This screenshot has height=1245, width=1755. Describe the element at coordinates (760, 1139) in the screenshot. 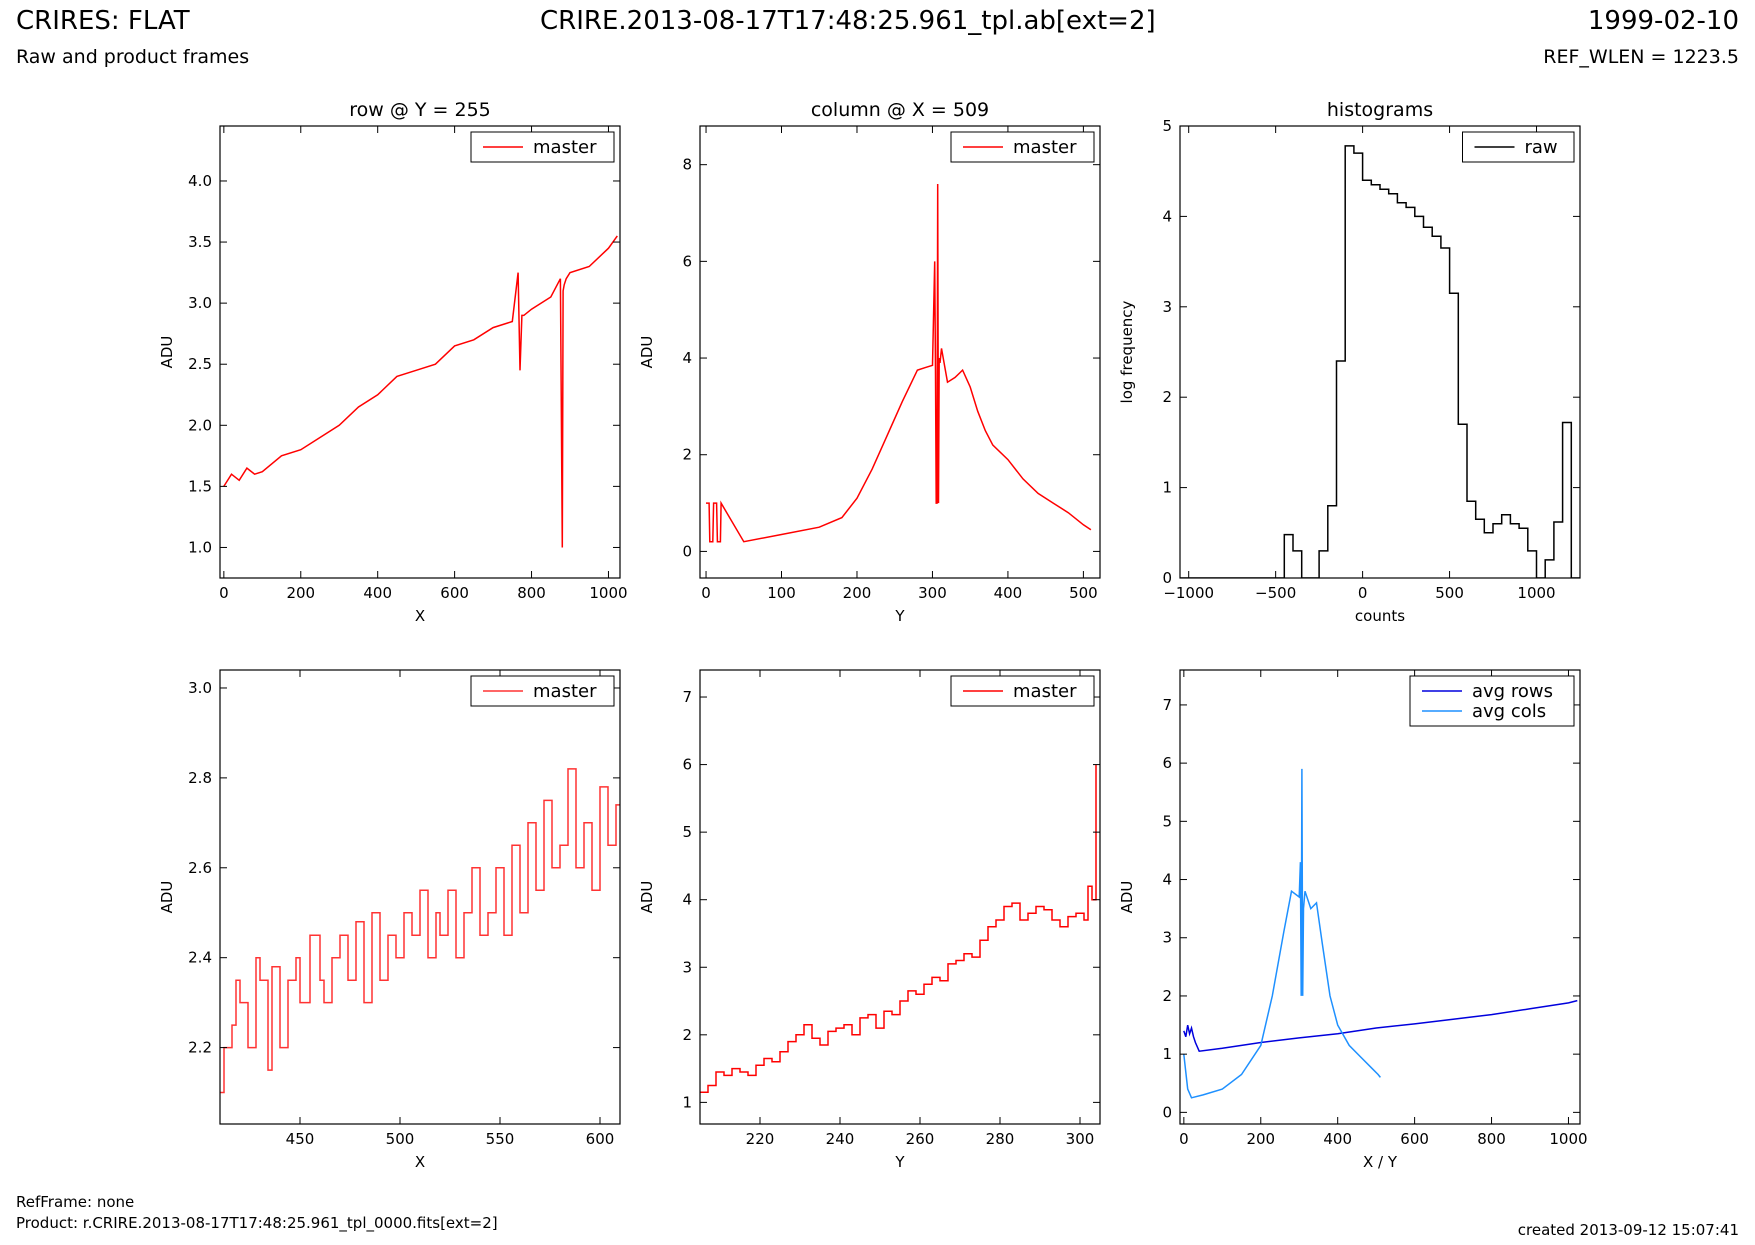

I see `x-tick-label: 220` at that location.